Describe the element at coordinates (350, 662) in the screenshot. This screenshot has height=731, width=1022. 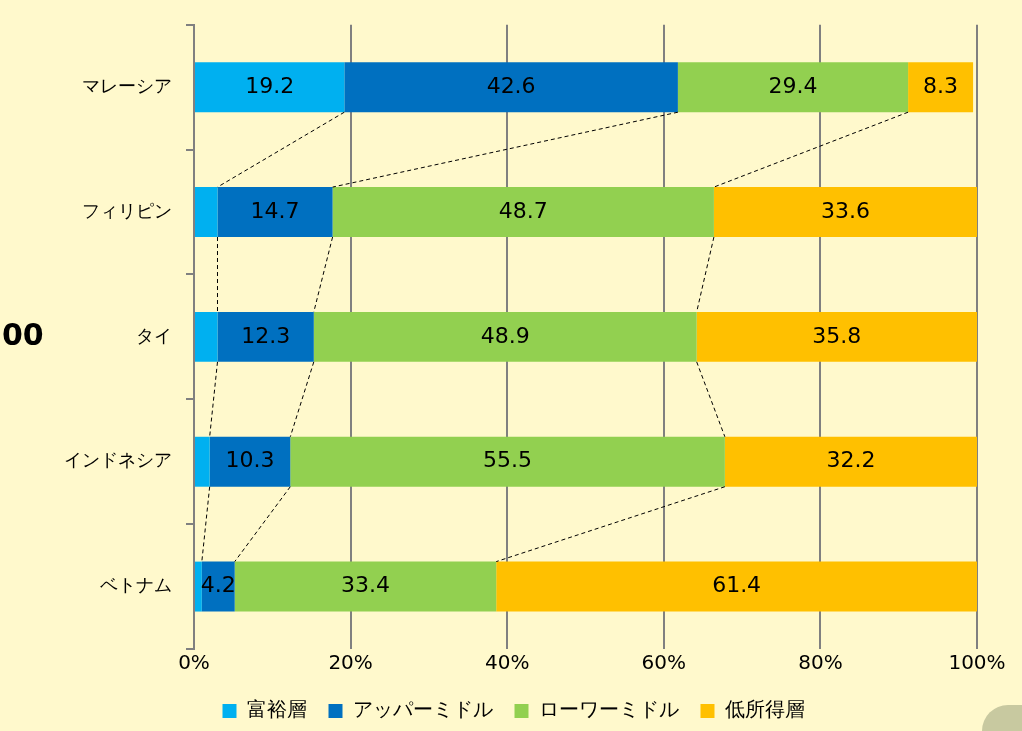
I see `x-tick-label: 20%` at that location.